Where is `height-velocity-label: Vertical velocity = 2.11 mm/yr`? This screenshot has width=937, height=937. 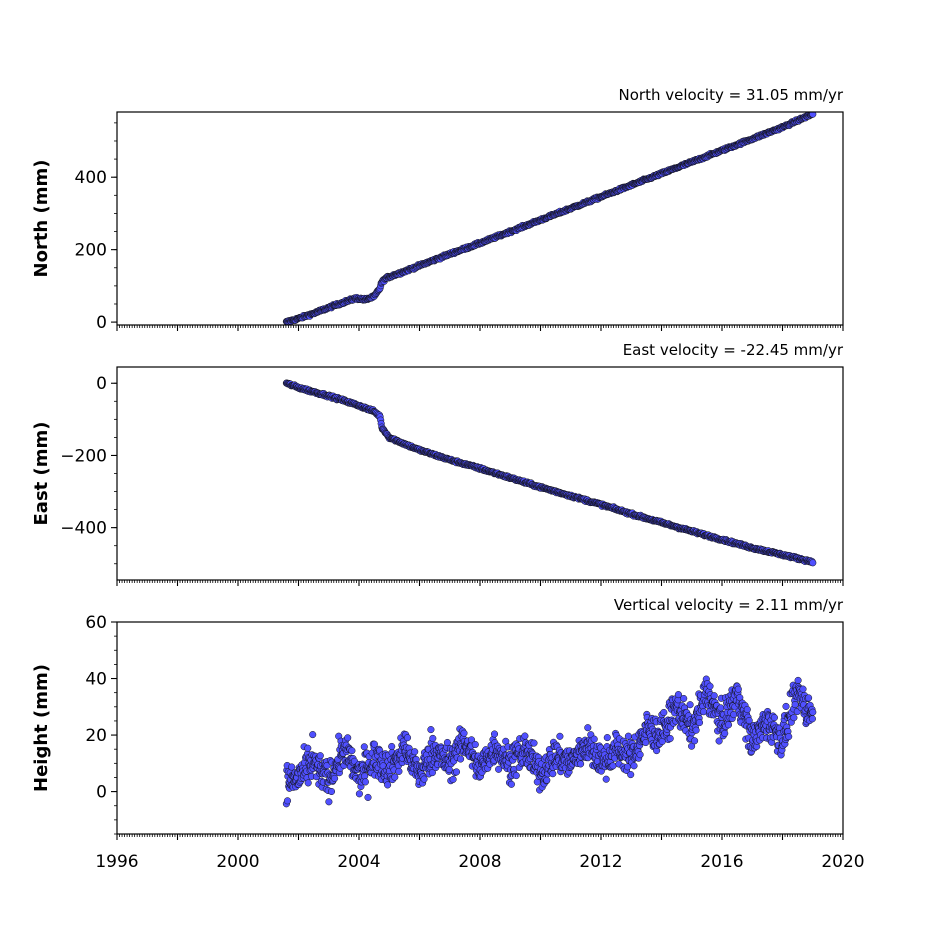 height-velocity-label: Vertical velocity = 2.11 mm/yr is located at coordinates (729, 605).